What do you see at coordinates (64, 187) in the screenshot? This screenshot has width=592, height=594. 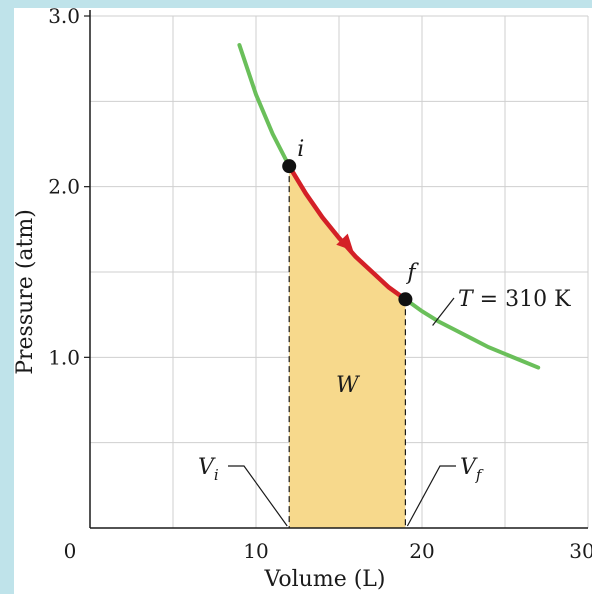 I see `y-tick-label: 2.0` at bounding box center [64, 187].